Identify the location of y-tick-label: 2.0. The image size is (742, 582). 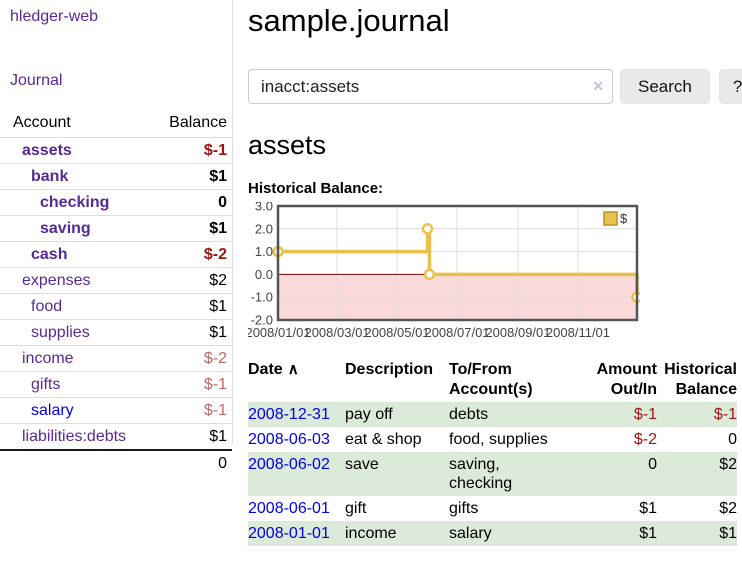
(264, 228).